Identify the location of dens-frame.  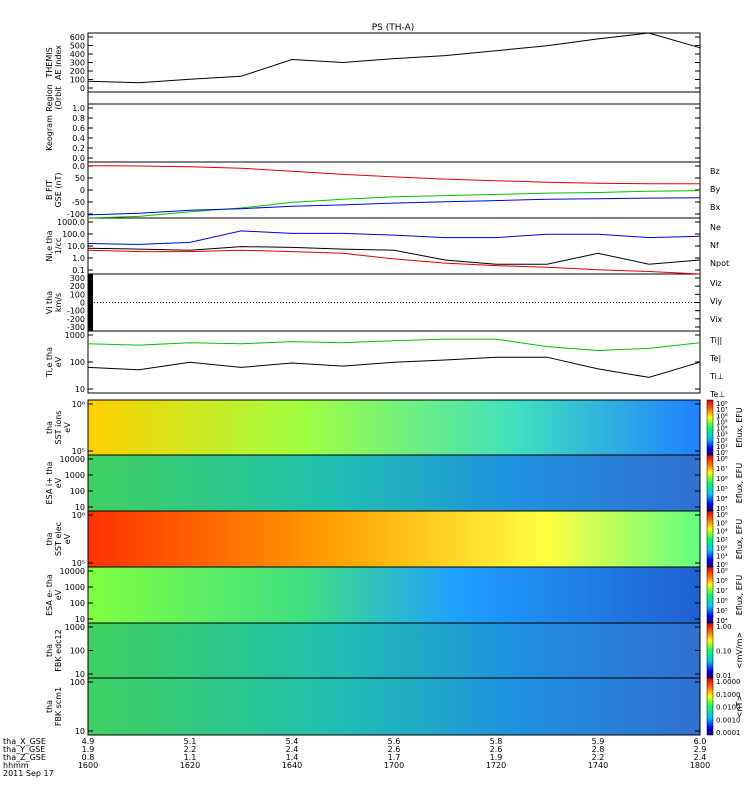
(394, 246).